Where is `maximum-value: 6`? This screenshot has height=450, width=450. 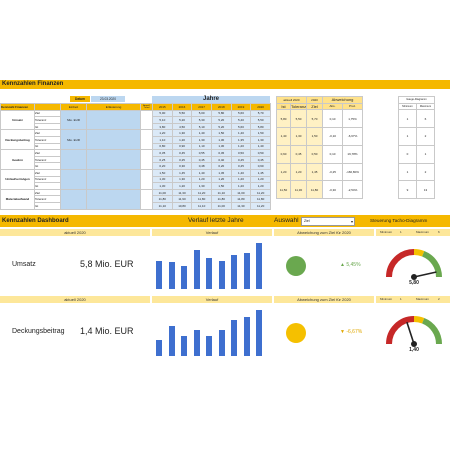
maximum-value: 6 is located at coordinates (439, 232).